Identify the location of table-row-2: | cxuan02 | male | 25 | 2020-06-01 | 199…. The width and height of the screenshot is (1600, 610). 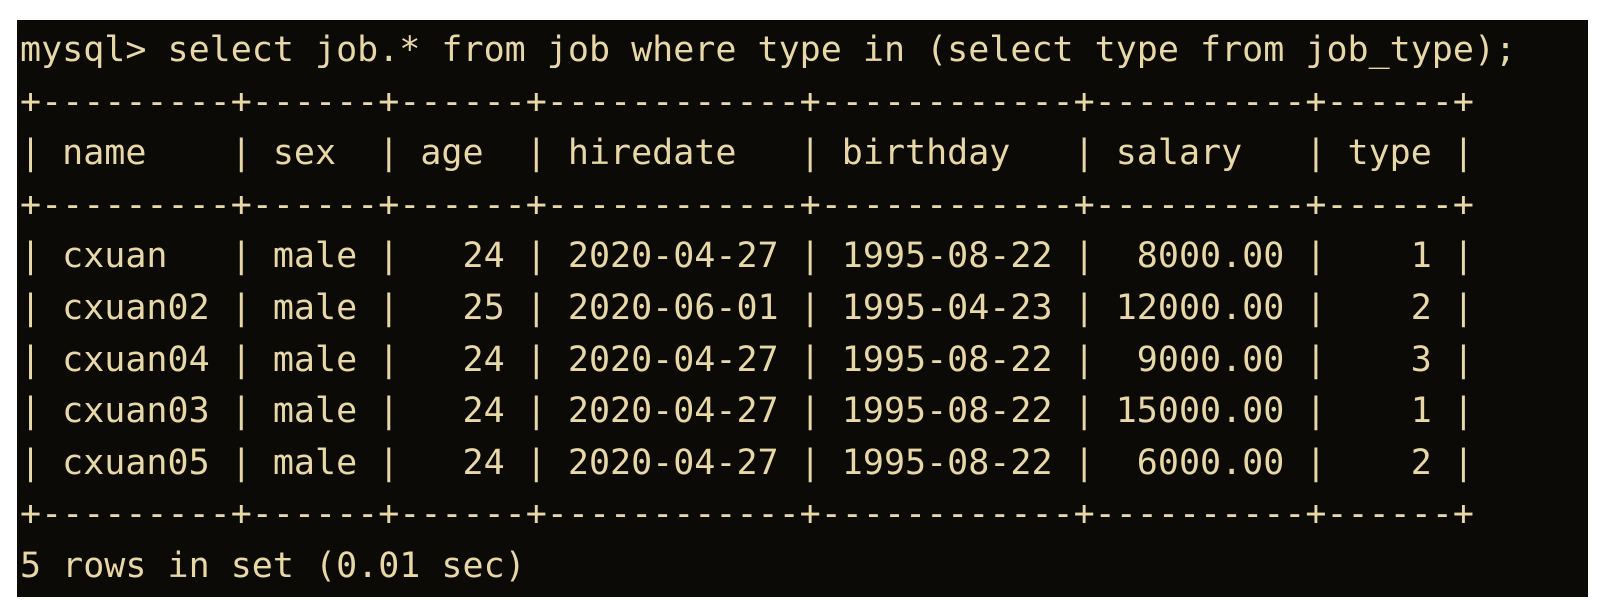
(747, 307).